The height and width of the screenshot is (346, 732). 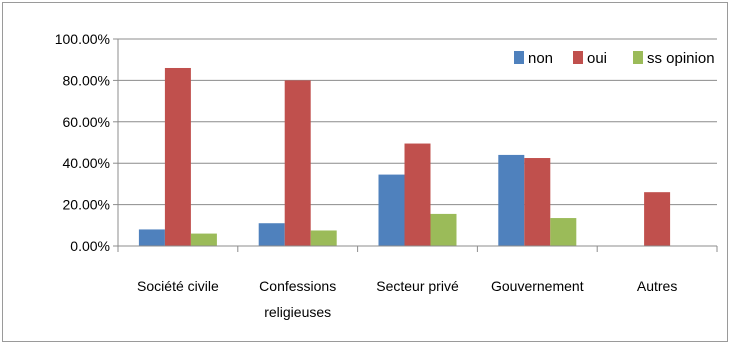 What do you see at coordinates (178, 286) in the screenshot?
I see `x-category-label: Société civile` at bounding box center [178, 286].